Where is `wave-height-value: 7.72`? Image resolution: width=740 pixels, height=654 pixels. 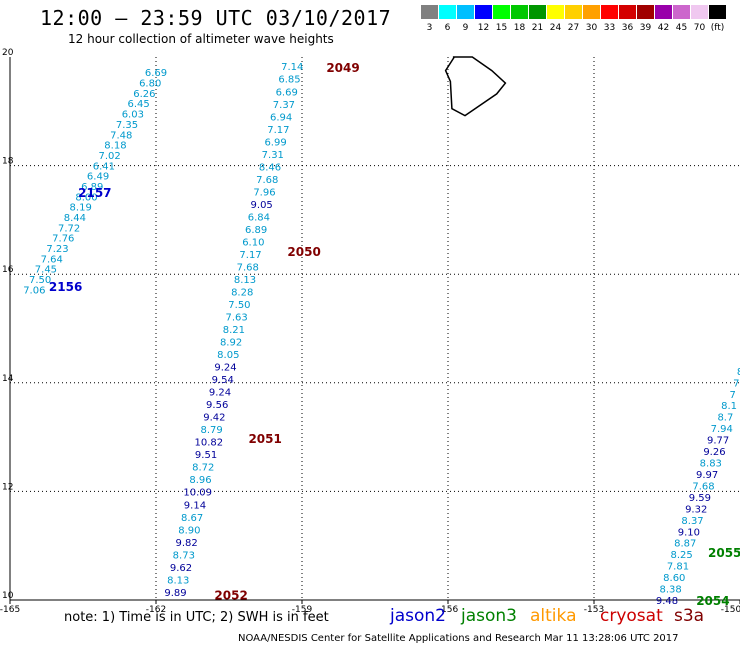 wave-height-value: 7.72 is located at coordinates (69, 228).